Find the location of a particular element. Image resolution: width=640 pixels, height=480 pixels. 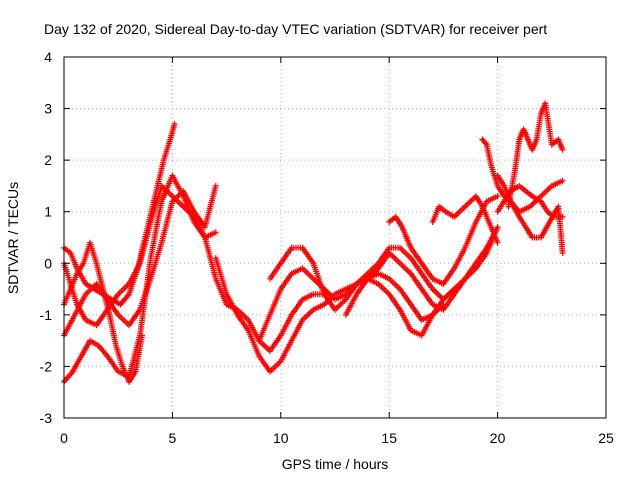

y-tick-label: -3 is located at coordinates (46, 418).